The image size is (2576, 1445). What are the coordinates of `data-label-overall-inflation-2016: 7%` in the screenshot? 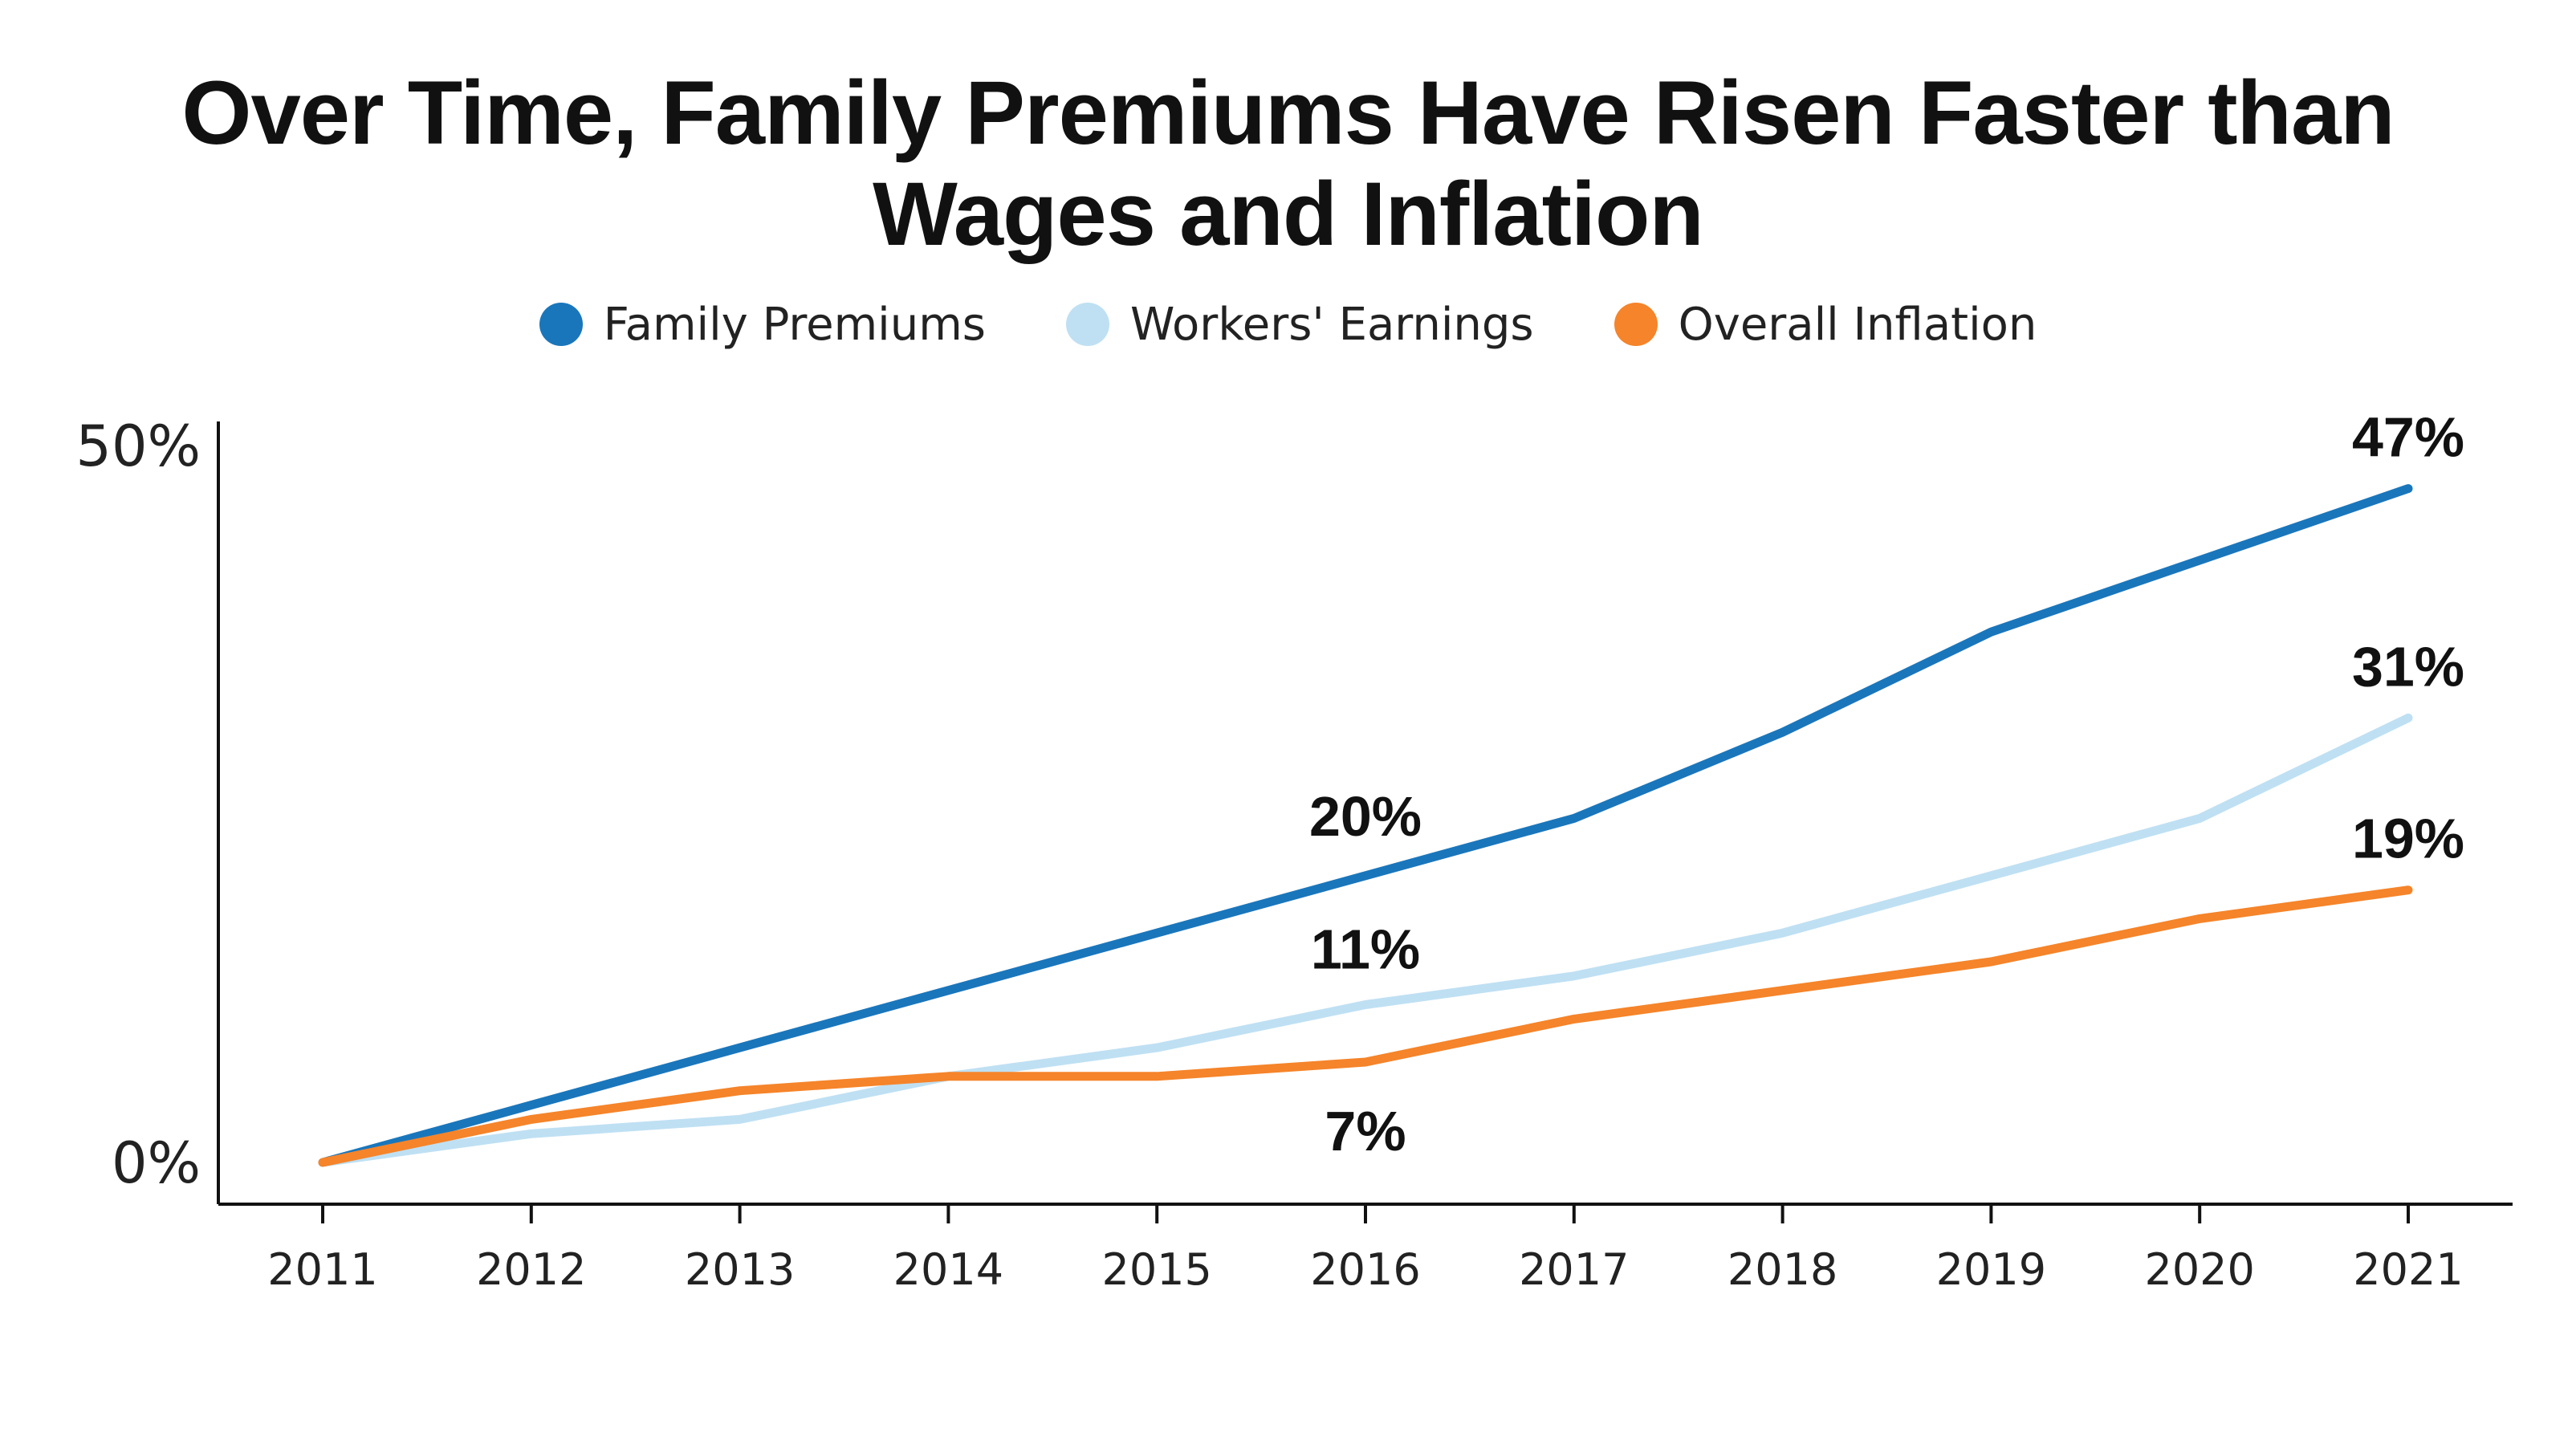 It's located at (1365, 1131).